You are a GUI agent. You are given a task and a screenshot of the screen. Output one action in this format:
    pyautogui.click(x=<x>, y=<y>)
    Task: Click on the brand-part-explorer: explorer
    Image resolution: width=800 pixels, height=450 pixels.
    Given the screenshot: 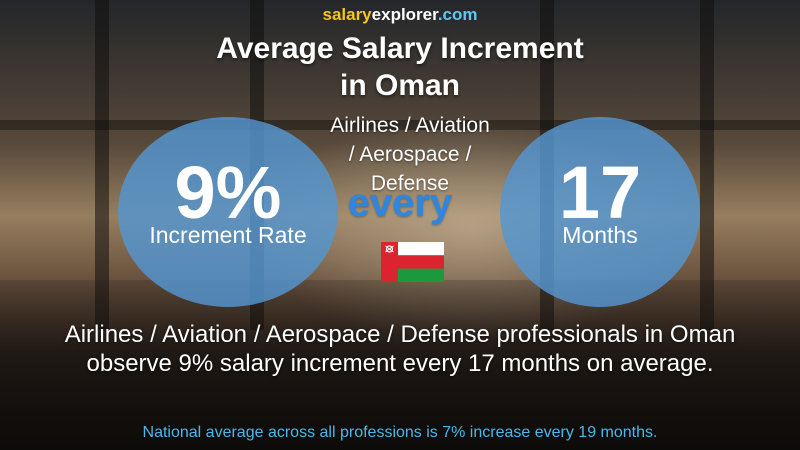 What is the action you would take?
    pyautogui.click(x=404, y=14)
    